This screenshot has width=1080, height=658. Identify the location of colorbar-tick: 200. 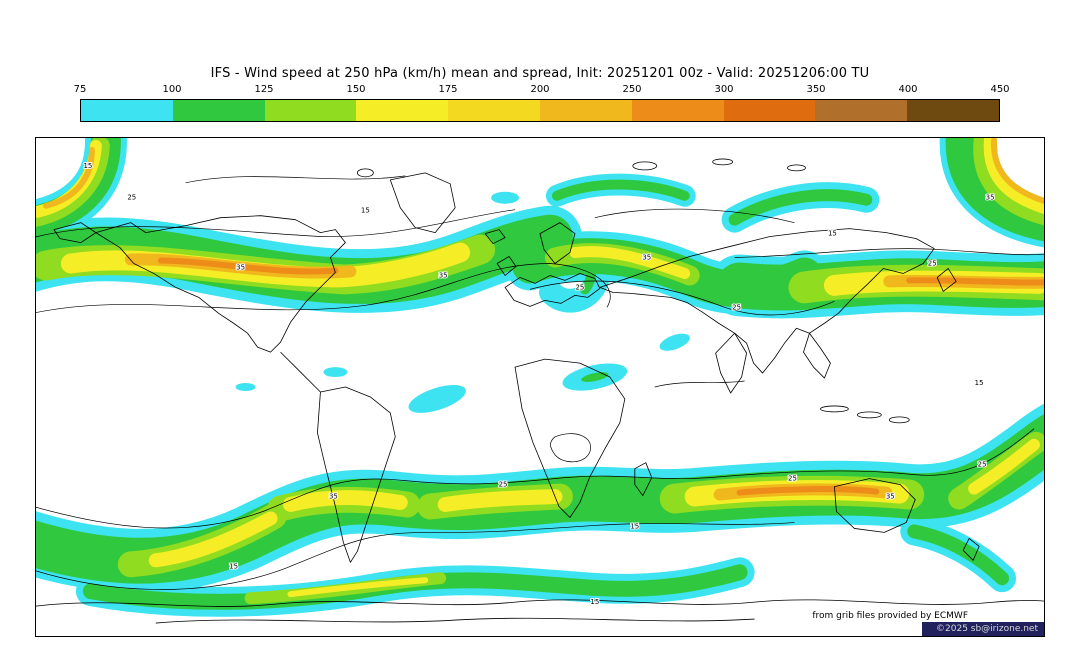
(540, 89).